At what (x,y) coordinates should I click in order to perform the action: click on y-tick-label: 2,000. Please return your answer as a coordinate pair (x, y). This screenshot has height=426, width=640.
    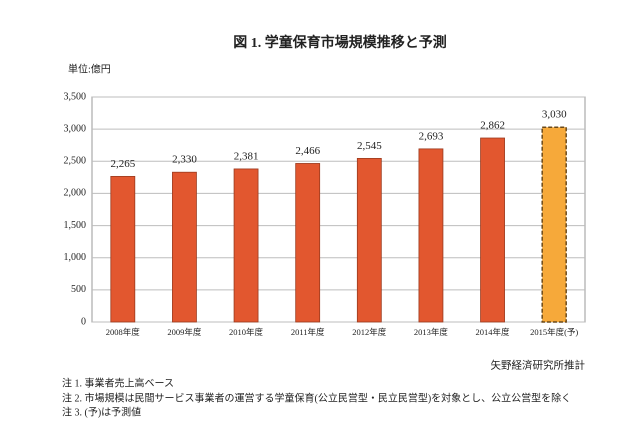
    Looking at the image, I should click on (75, 193).